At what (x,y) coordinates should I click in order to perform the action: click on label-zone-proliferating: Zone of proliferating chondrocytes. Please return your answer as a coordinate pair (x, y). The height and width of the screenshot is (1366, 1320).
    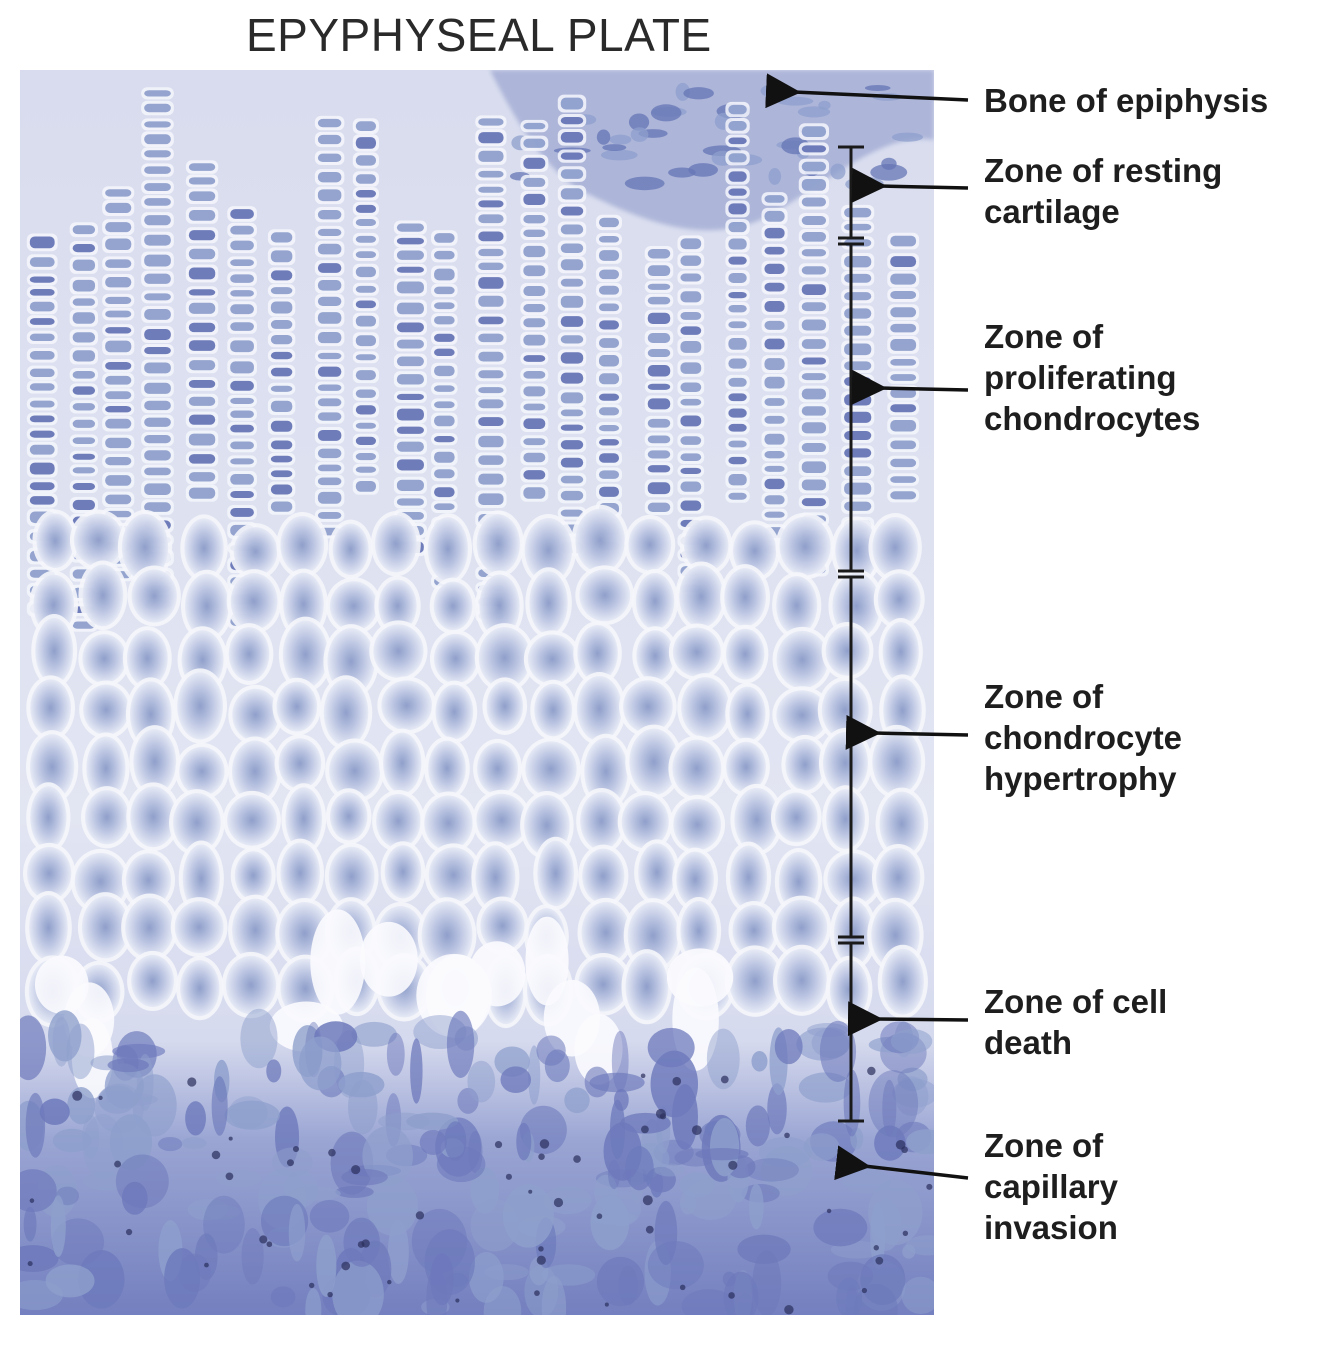
    Looking at the image, I should click on (1092, 377).